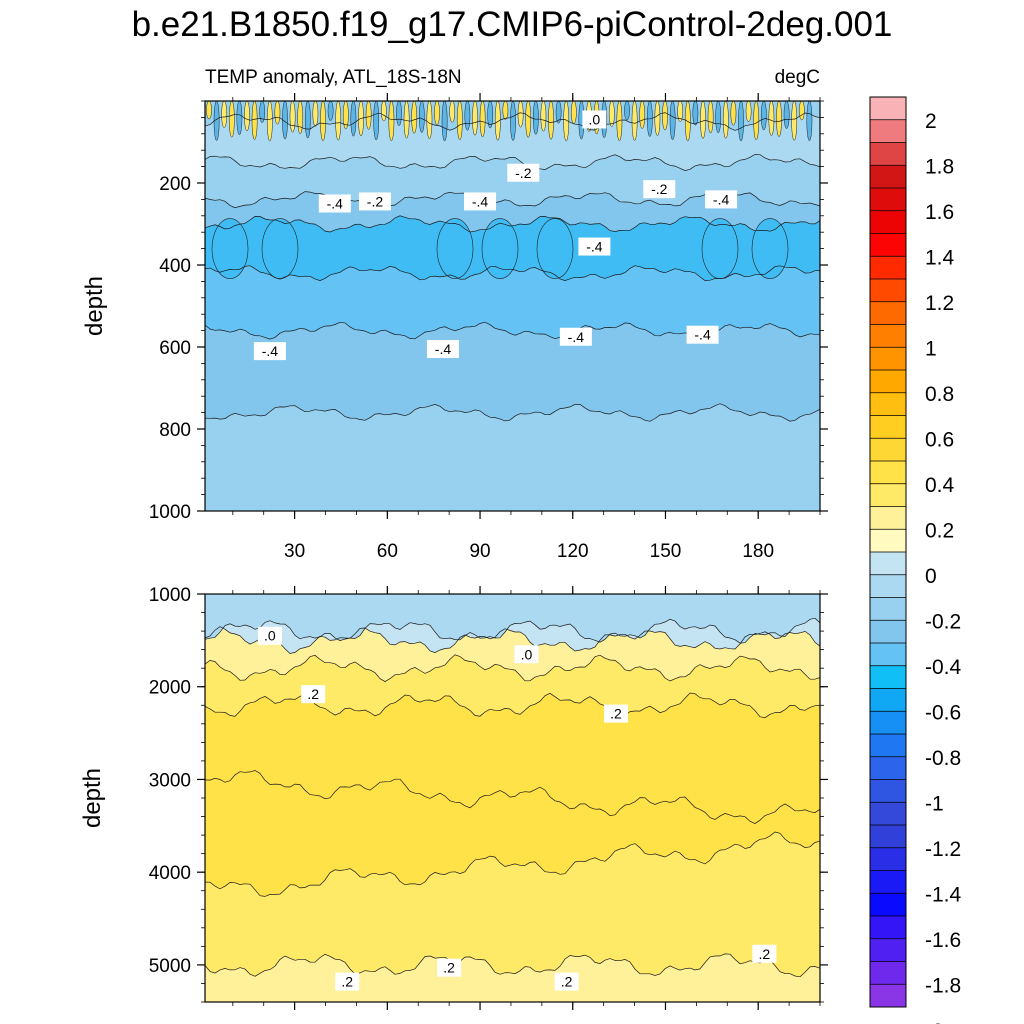 The width and height of the screenshot is (1024, 1024). I want to click on upper-contour-label-text-3: -.2, so click(523, 173).